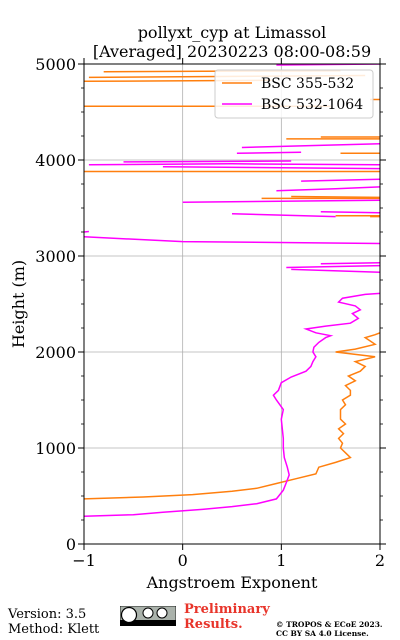 The image size is (400, 640). Describe the element at coordinates (55, 256) in the screenshot. I see `y-tick-label: 3000` at that location.